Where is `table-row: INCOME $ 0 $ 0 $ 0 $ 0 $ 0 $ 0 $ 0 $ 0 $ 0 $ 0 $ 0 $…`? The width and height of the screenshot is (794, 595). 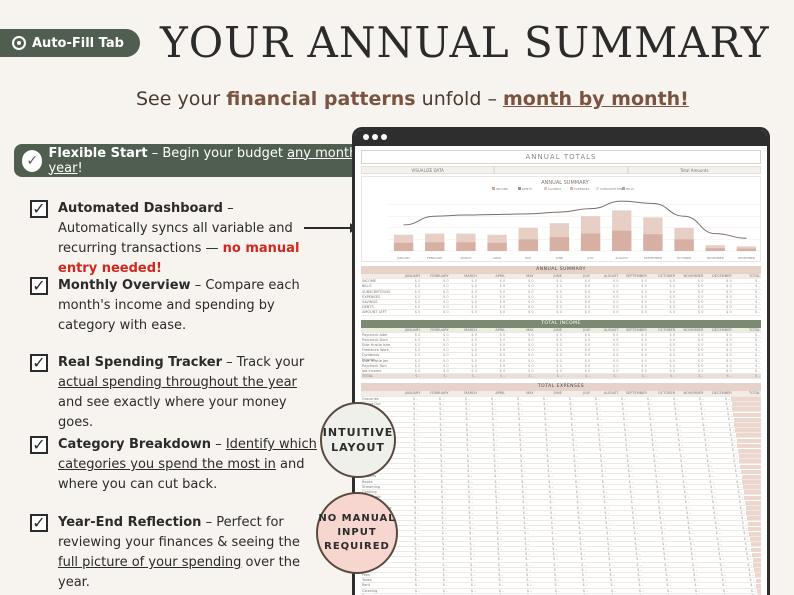 table-row: INCOME $ 0 $ 0 $ 0 $ 0 $ 0 $ 0 $ 0 $ 0 $ 0 $ 0 $ 0 $… is located at coordinates (561, 282).